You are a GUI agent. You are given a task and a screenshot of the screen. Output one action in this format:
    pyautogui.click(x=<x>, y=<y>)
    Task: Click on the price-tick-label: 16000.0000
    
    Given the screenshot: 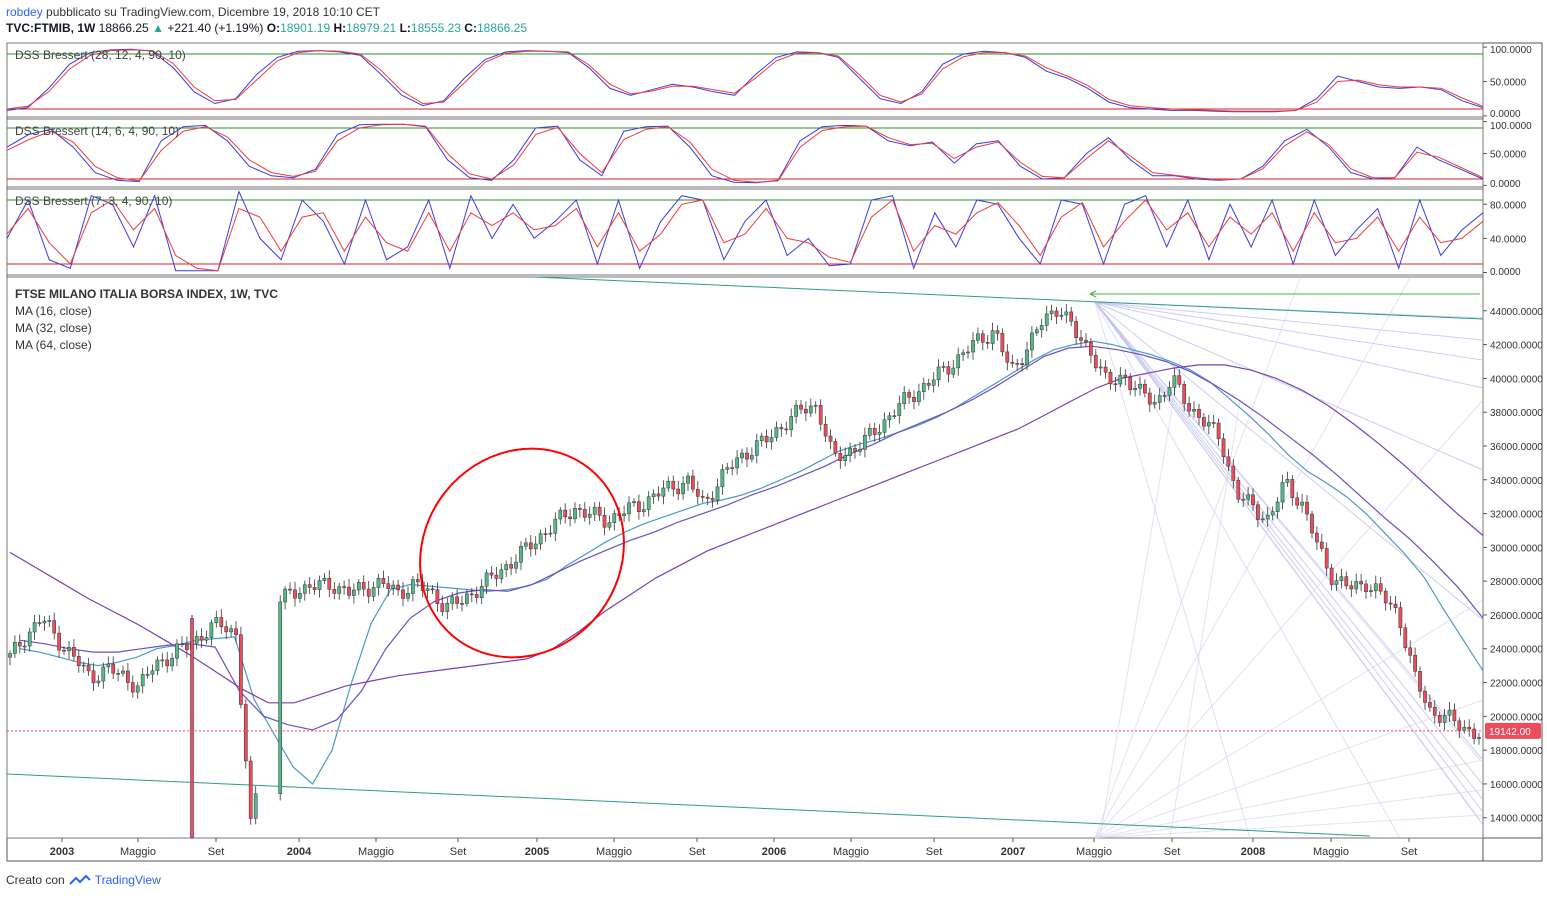 What is the action you would take?
    pyautogui.click(x=1516, y=785)
    